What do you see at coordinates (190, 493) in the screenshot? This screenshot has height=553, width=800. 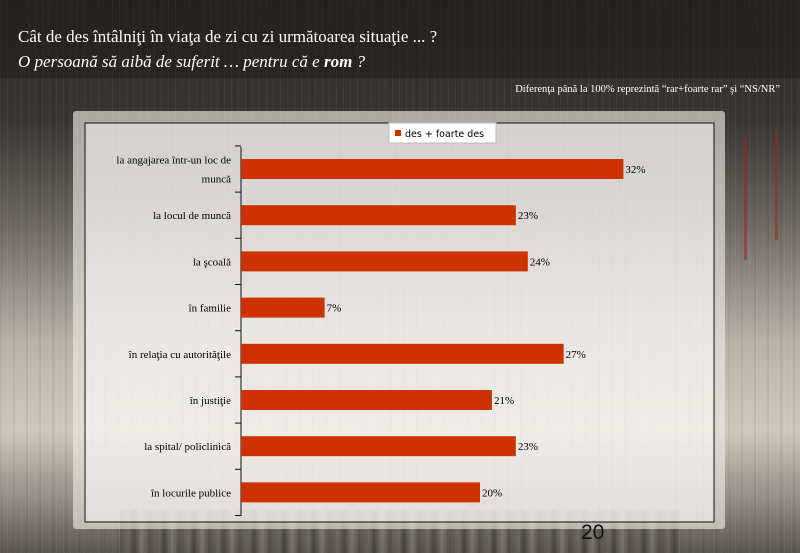 I see `category-label: în locurile publice` at bounding box center [190, 493].